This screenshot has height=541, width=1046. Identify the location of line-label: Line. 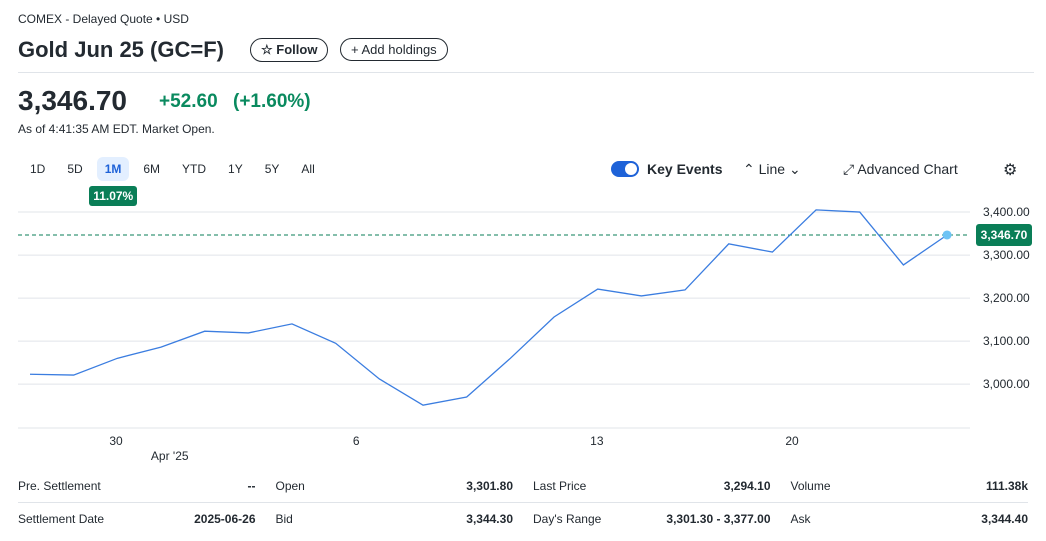
(772, 169).